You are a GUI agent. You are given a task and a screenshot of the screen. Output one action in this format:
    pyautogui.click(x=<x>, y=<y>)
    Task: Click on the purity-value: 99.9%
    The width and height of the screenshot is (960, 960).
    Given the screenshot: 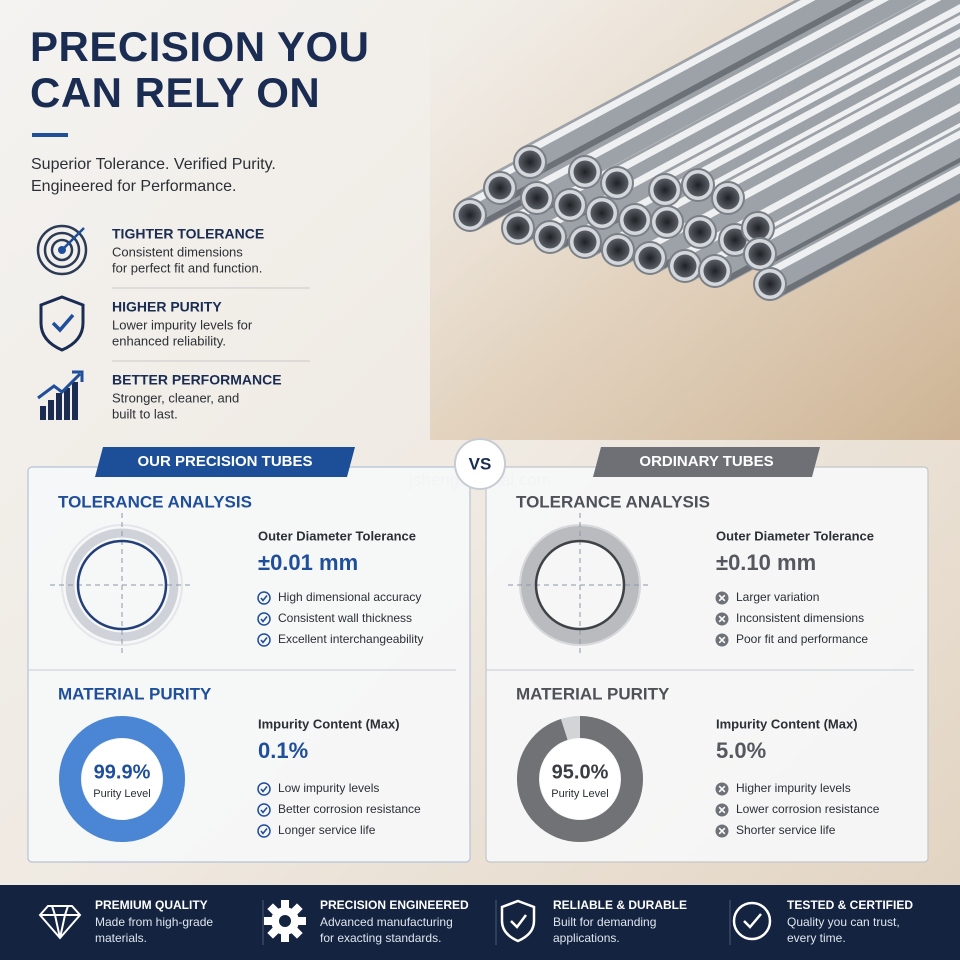 What is the action you would take?
    pyautogui.click(x=122, y=772)
    